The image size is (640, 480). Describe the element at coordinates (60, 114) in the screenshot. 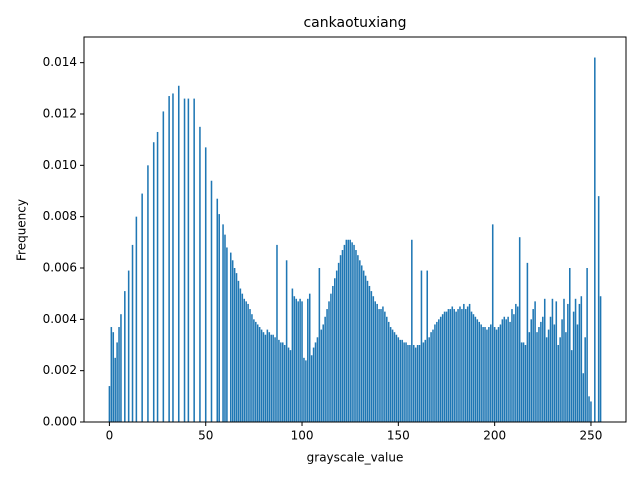

I see `y-tick-label: 0.012` at that location.